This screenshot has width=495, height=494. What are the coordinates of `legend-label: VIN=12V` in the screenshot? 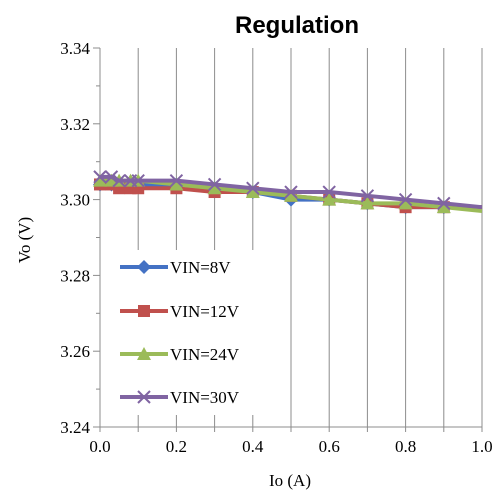 It's located at (205, 311).